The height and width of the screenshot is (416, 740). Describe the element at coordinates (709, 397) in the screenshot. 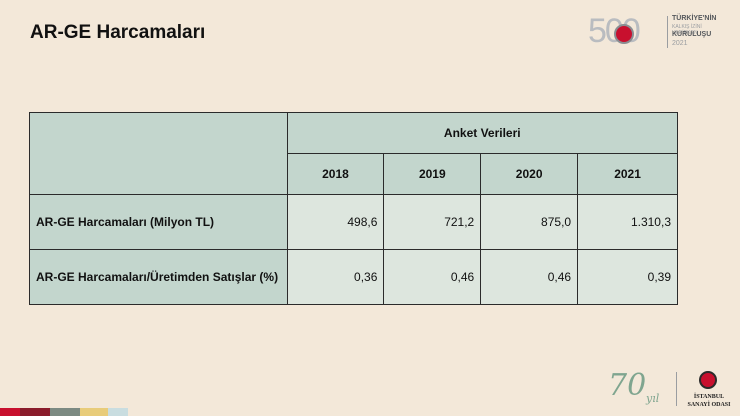

I see `iso-line1: İSTANBUL` at that location.